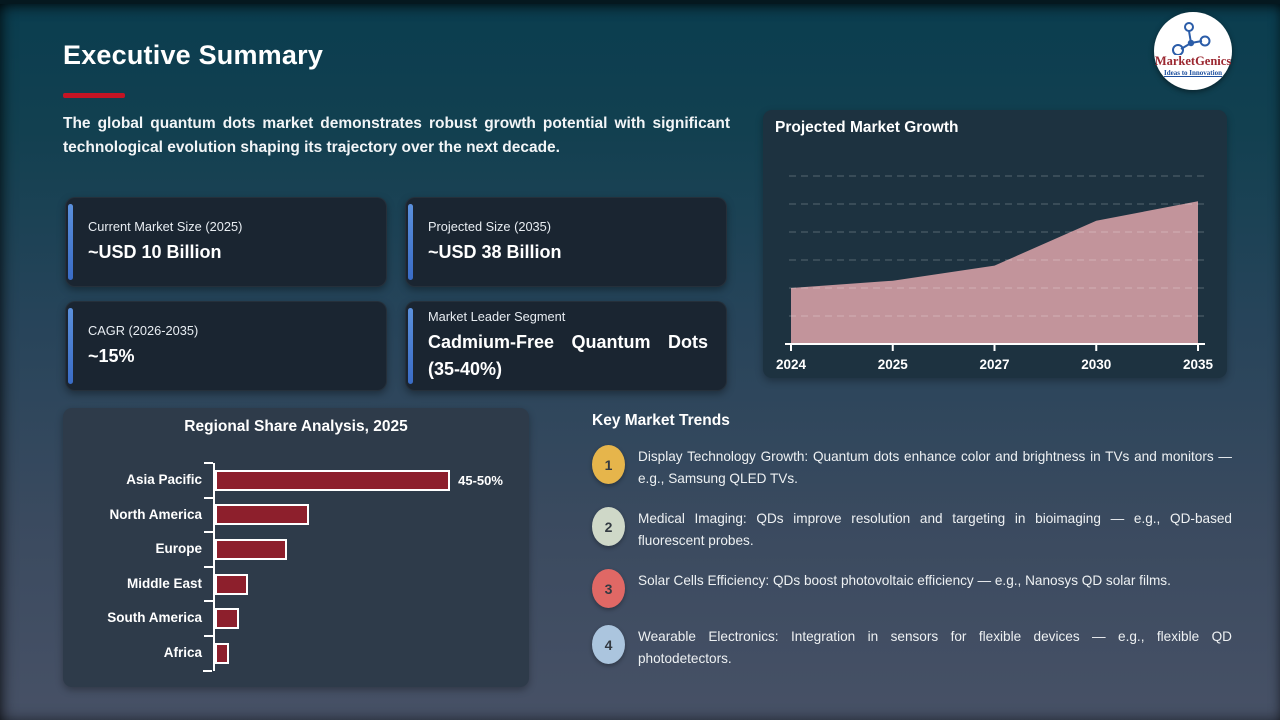  What do you see at coordinates (661, 420) in the screenshot?
I see `trends-heading: Key Market Trends` at bounding box center [661, 420].